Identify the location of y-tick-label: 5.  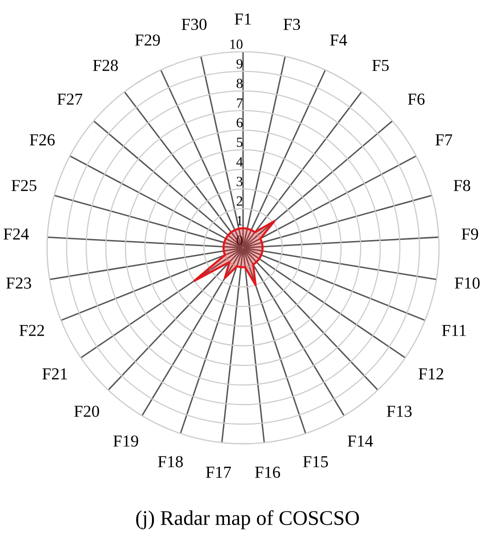
(239, 142).